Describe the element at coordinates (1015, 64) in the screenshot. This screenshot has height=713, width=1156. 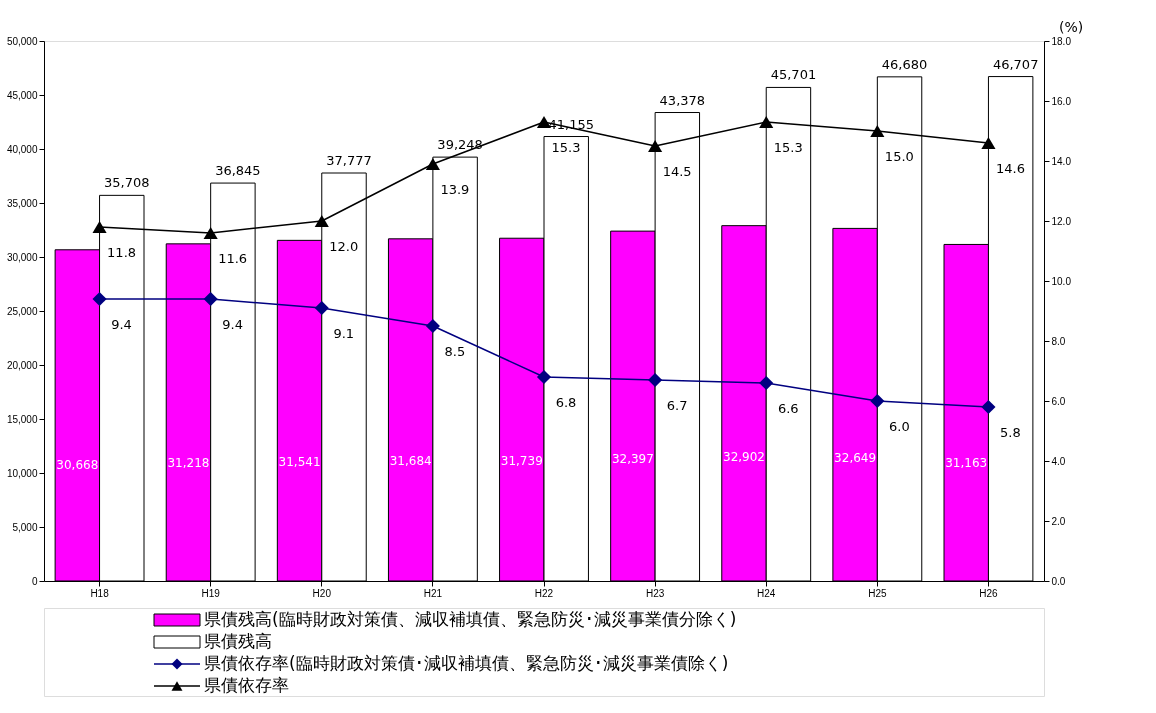
I see `data-label: 46,707` at that location.